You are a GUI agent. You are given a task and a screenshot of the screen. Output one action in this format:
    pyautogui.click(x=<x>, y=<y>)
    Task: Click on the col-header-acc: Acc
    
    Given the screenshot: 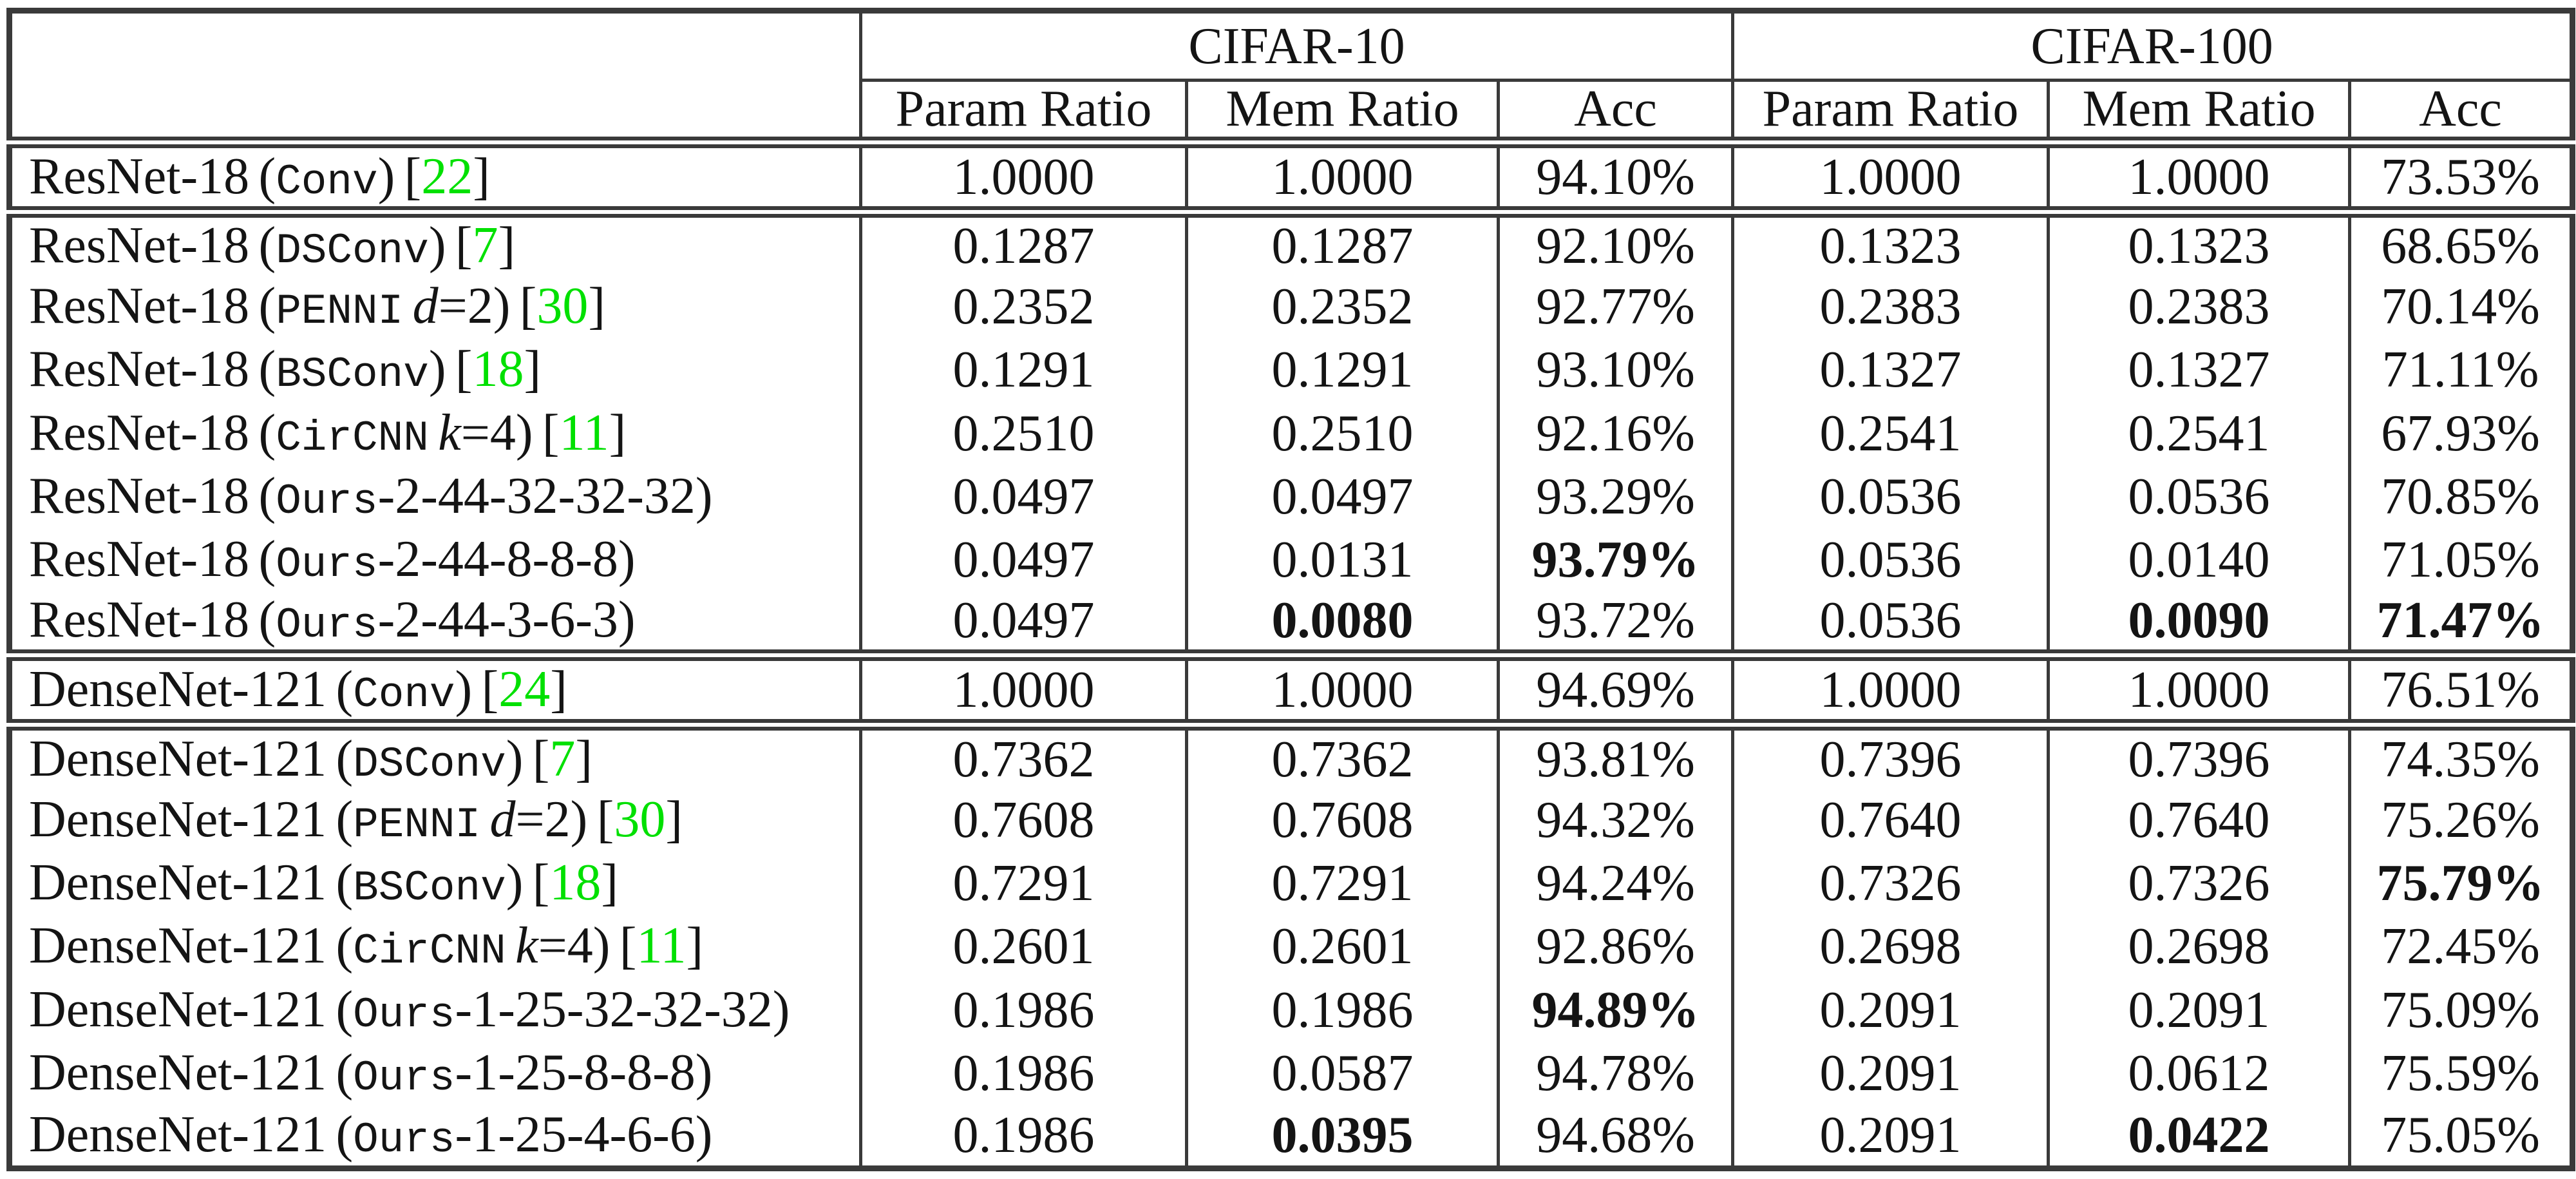 What is the action you would take?
    pyautogui.click(x=2461, y=111)
    